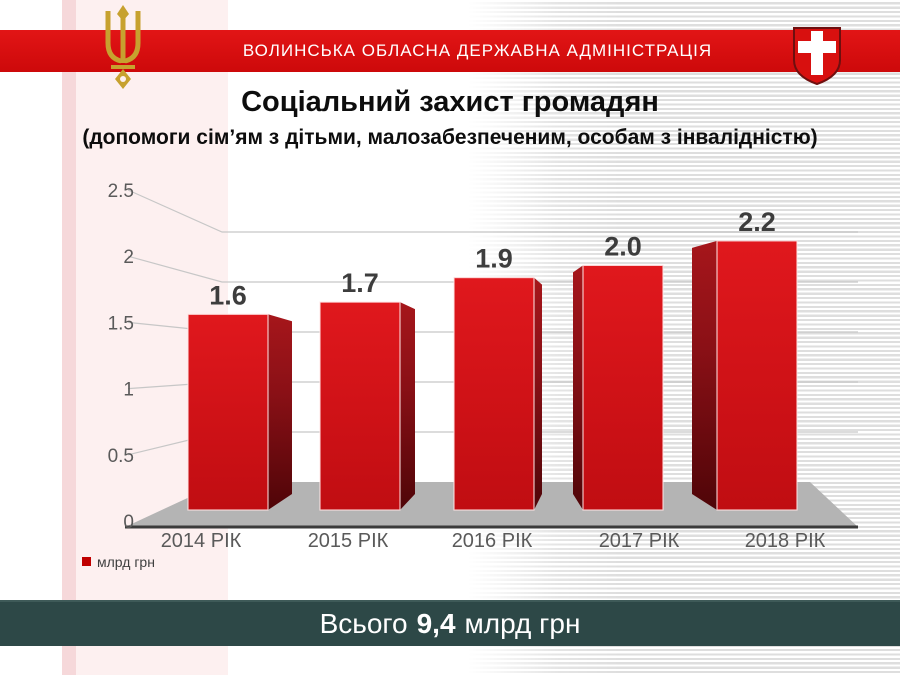 Image resolution: width=900 pixels, height=675 pixels. I want to click on ukraine-trident-icon, so click(123, 47).